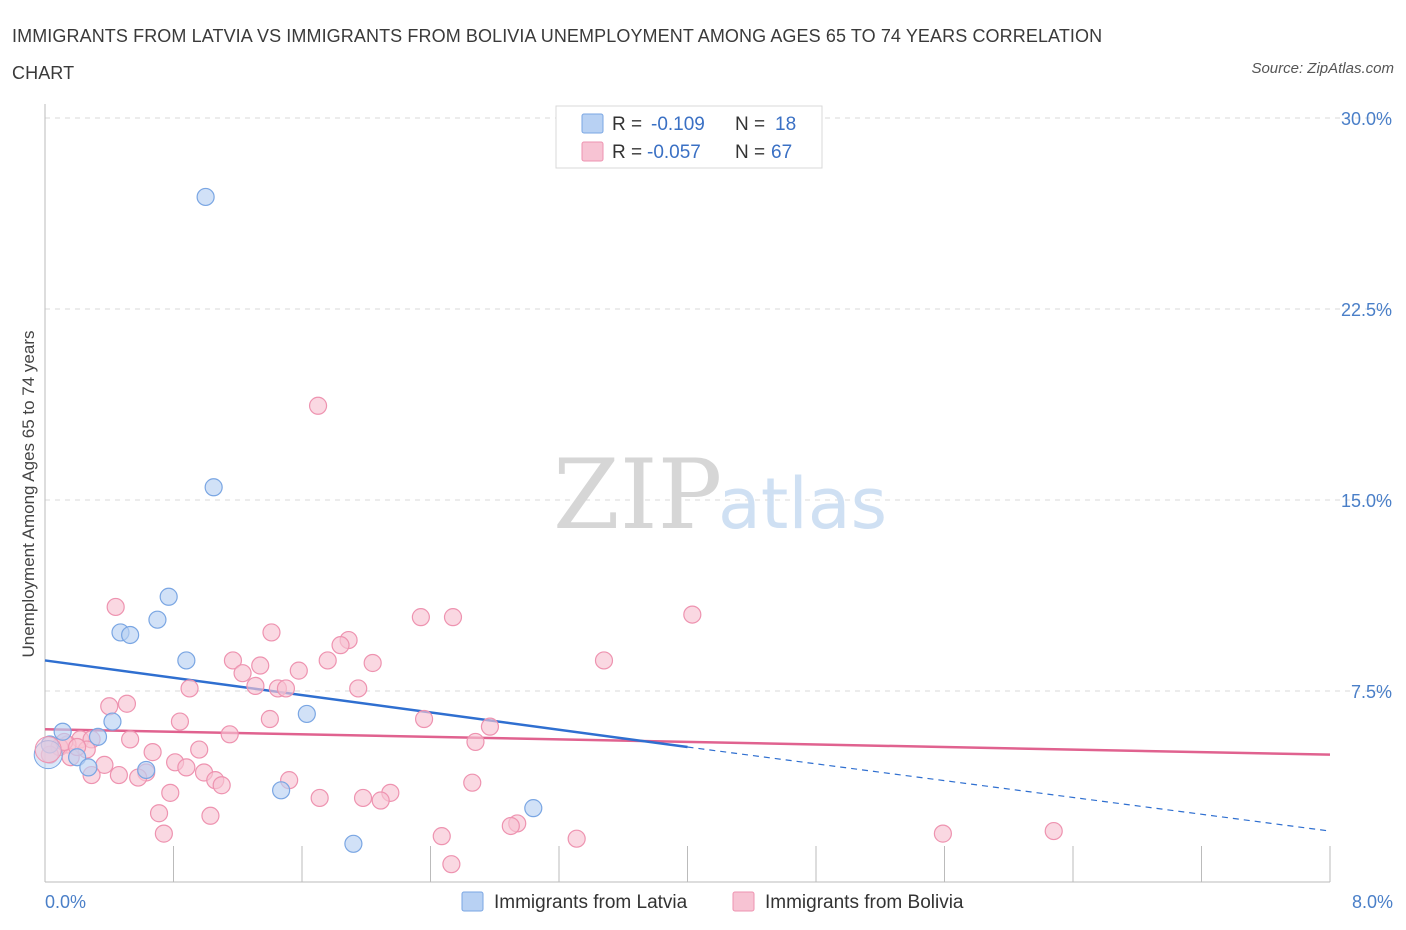 This screenshot has width=1406, height=930. What do you see at coordinates (674, 152) in the screenshot?
I see `bolivia-r-value: -0.057` at bounding box center [674, 152].